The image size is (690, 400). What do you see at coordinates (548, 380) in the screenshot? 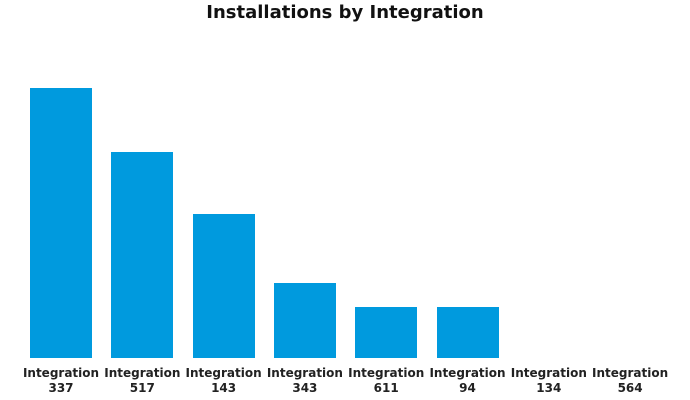
I see `x-tick-label: Integration 134` at bounding box center [548, 380].